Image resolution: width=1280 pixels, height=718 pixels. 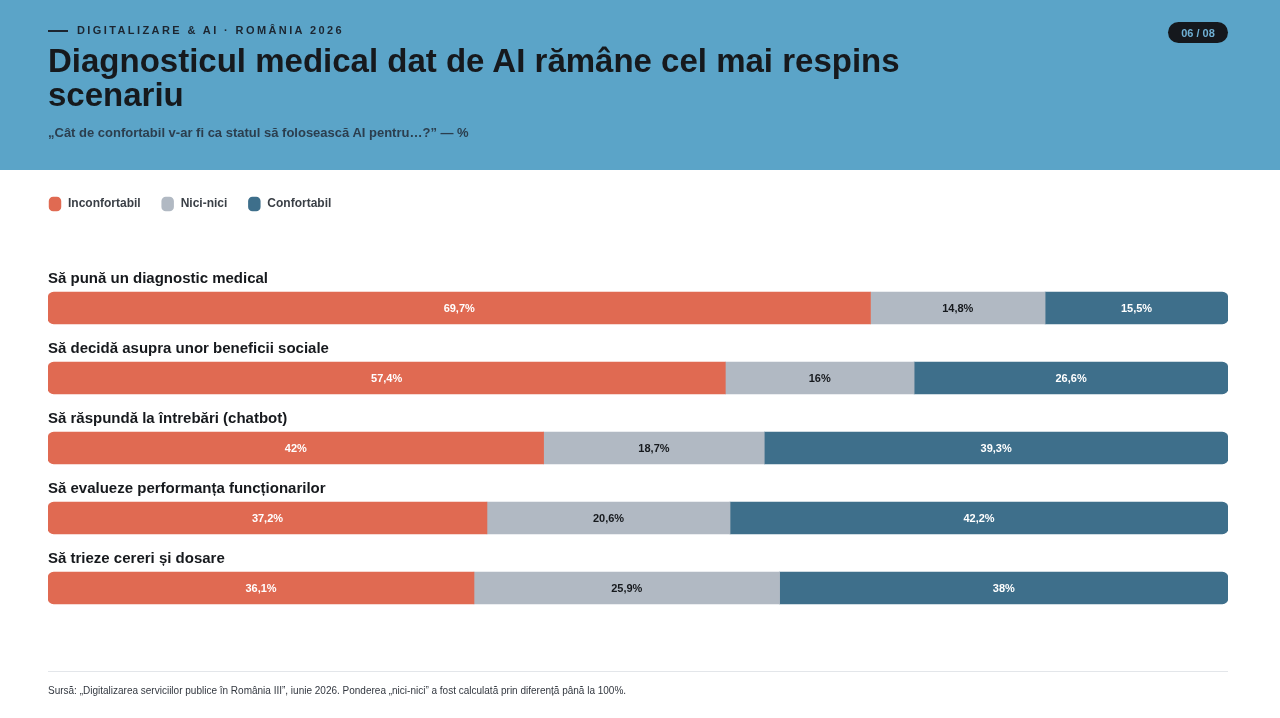 What do you see at coordinates (136, 557) in the screenshot?
I see `y-tick-label: Să trieze cereri și dosare` at bounding box center [136, 557].